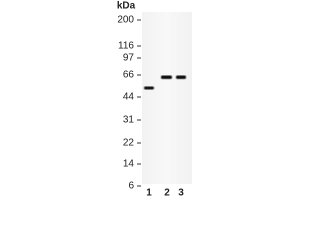 Image resolution: width=320 pixels, height=240 pixels. Describe the element at coordinates (129, 120) in the screenshot. I see `marker-label: 31` at that location.